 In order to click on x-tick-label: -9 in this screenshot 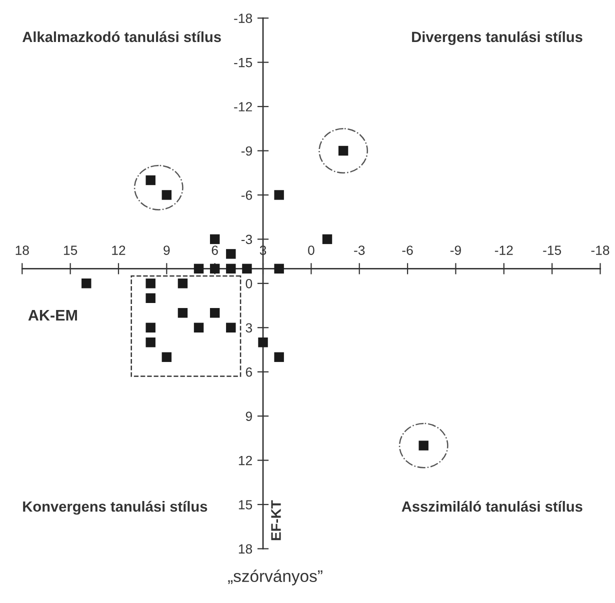, I will do `click(455, 250)`.